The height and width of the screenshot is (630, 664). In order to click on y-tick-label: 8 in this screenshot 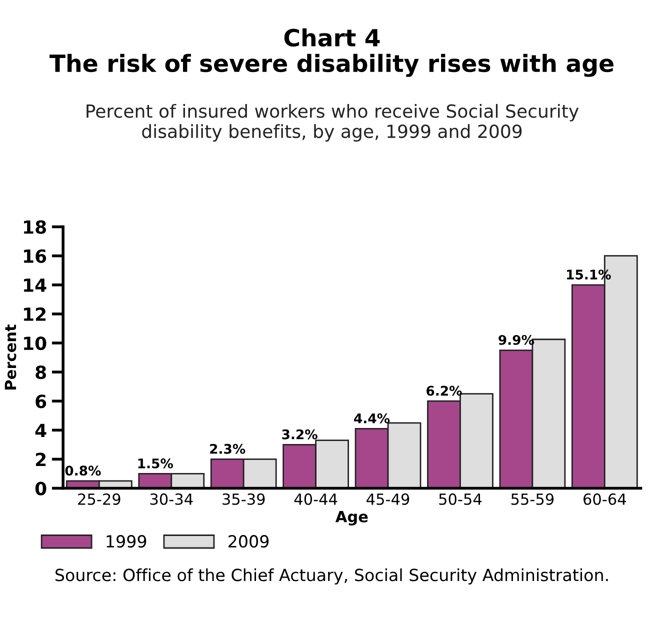, I will do `click(41, 373)`.